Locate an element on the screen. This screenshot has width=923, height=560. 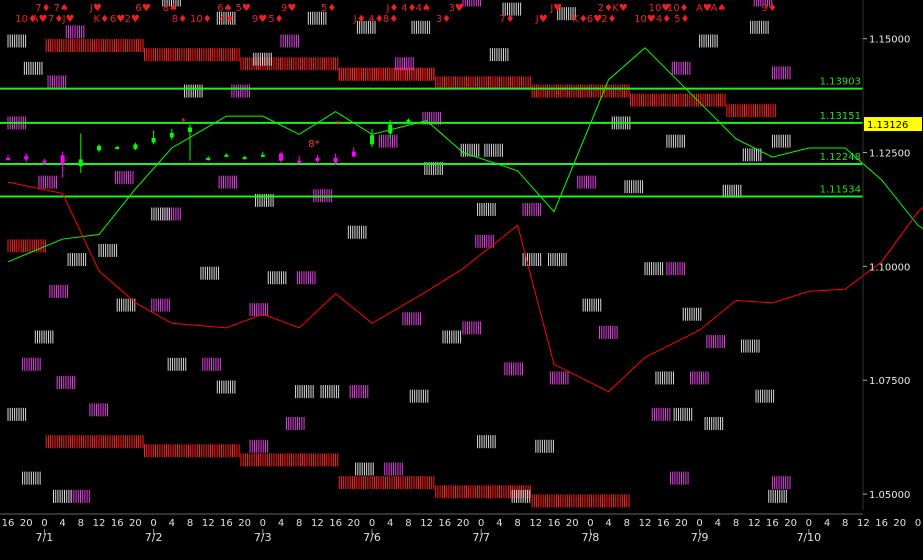
x-date-label: 7/9 is located at coordinates (700, 537).